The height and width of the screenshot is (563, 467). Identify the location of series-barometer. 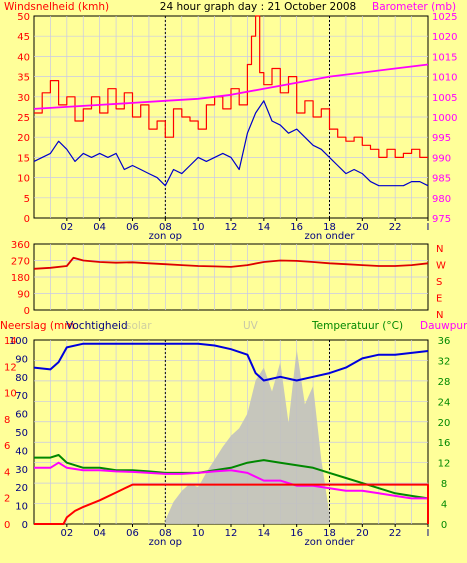
(231, 86).